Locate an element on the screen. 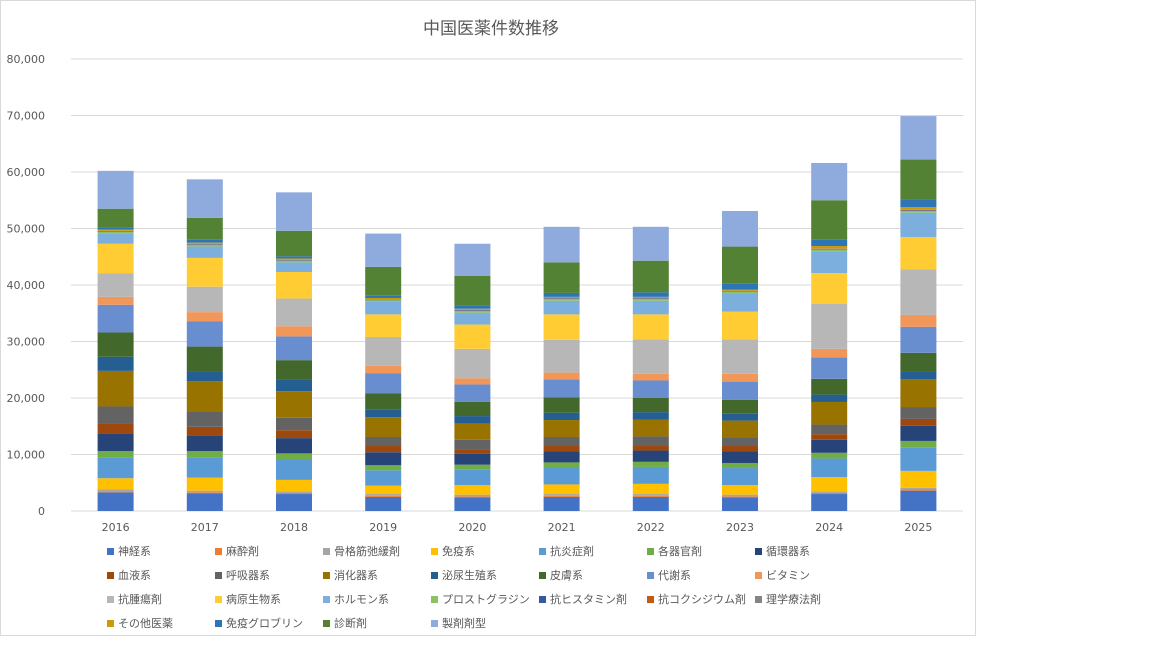  legend-item: 免疫系 is located at coordinates (453, 551).